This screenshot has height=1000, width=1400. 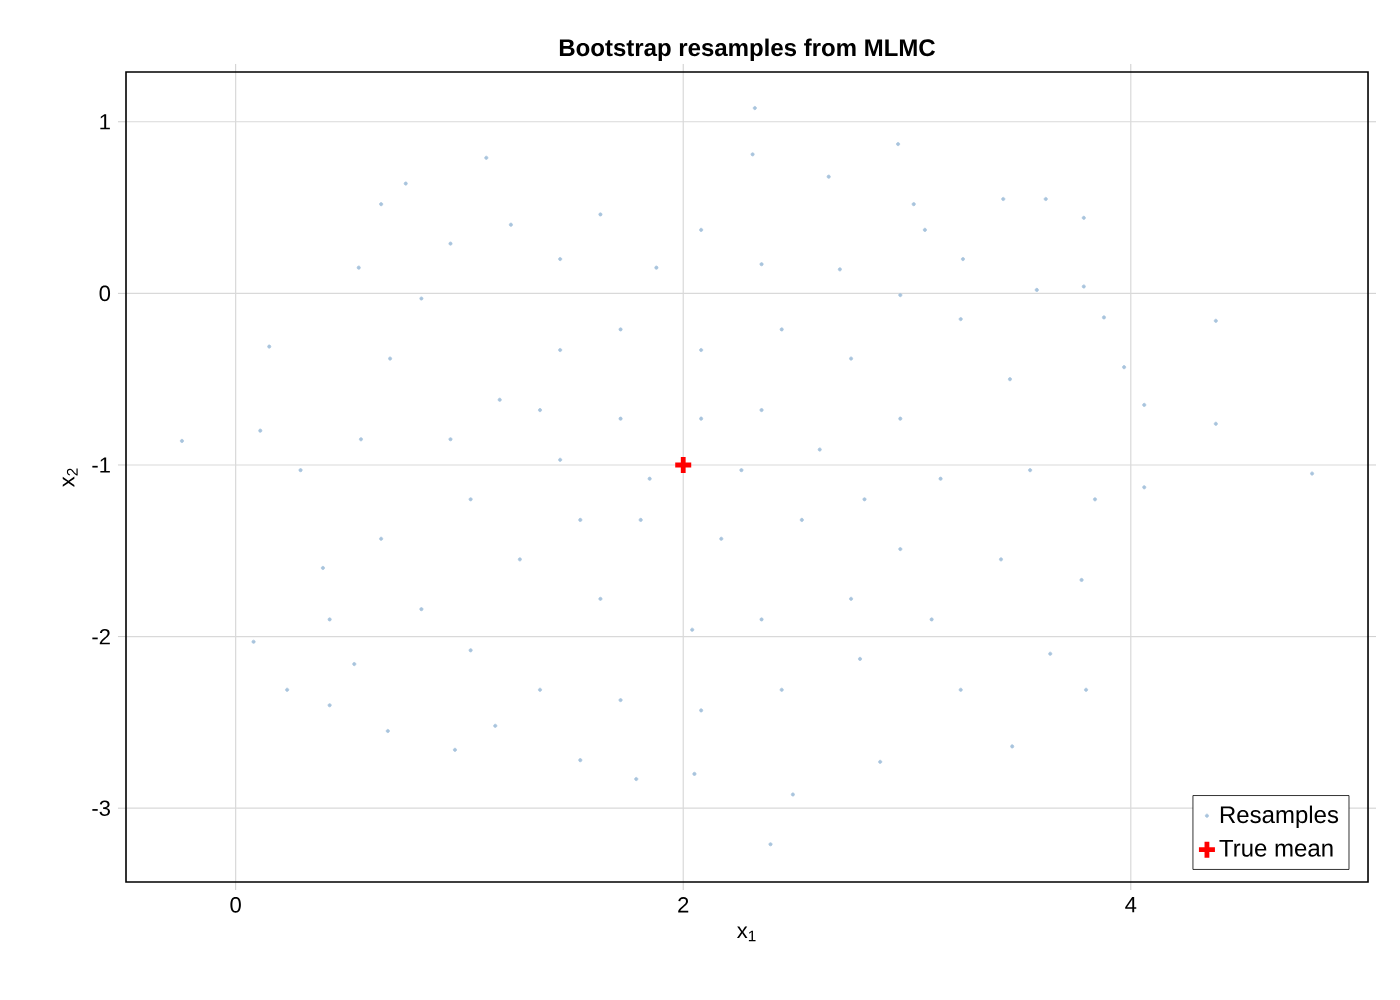 I want to click on y-axis-title: x$_{2}$, so click(x=70, y=478).